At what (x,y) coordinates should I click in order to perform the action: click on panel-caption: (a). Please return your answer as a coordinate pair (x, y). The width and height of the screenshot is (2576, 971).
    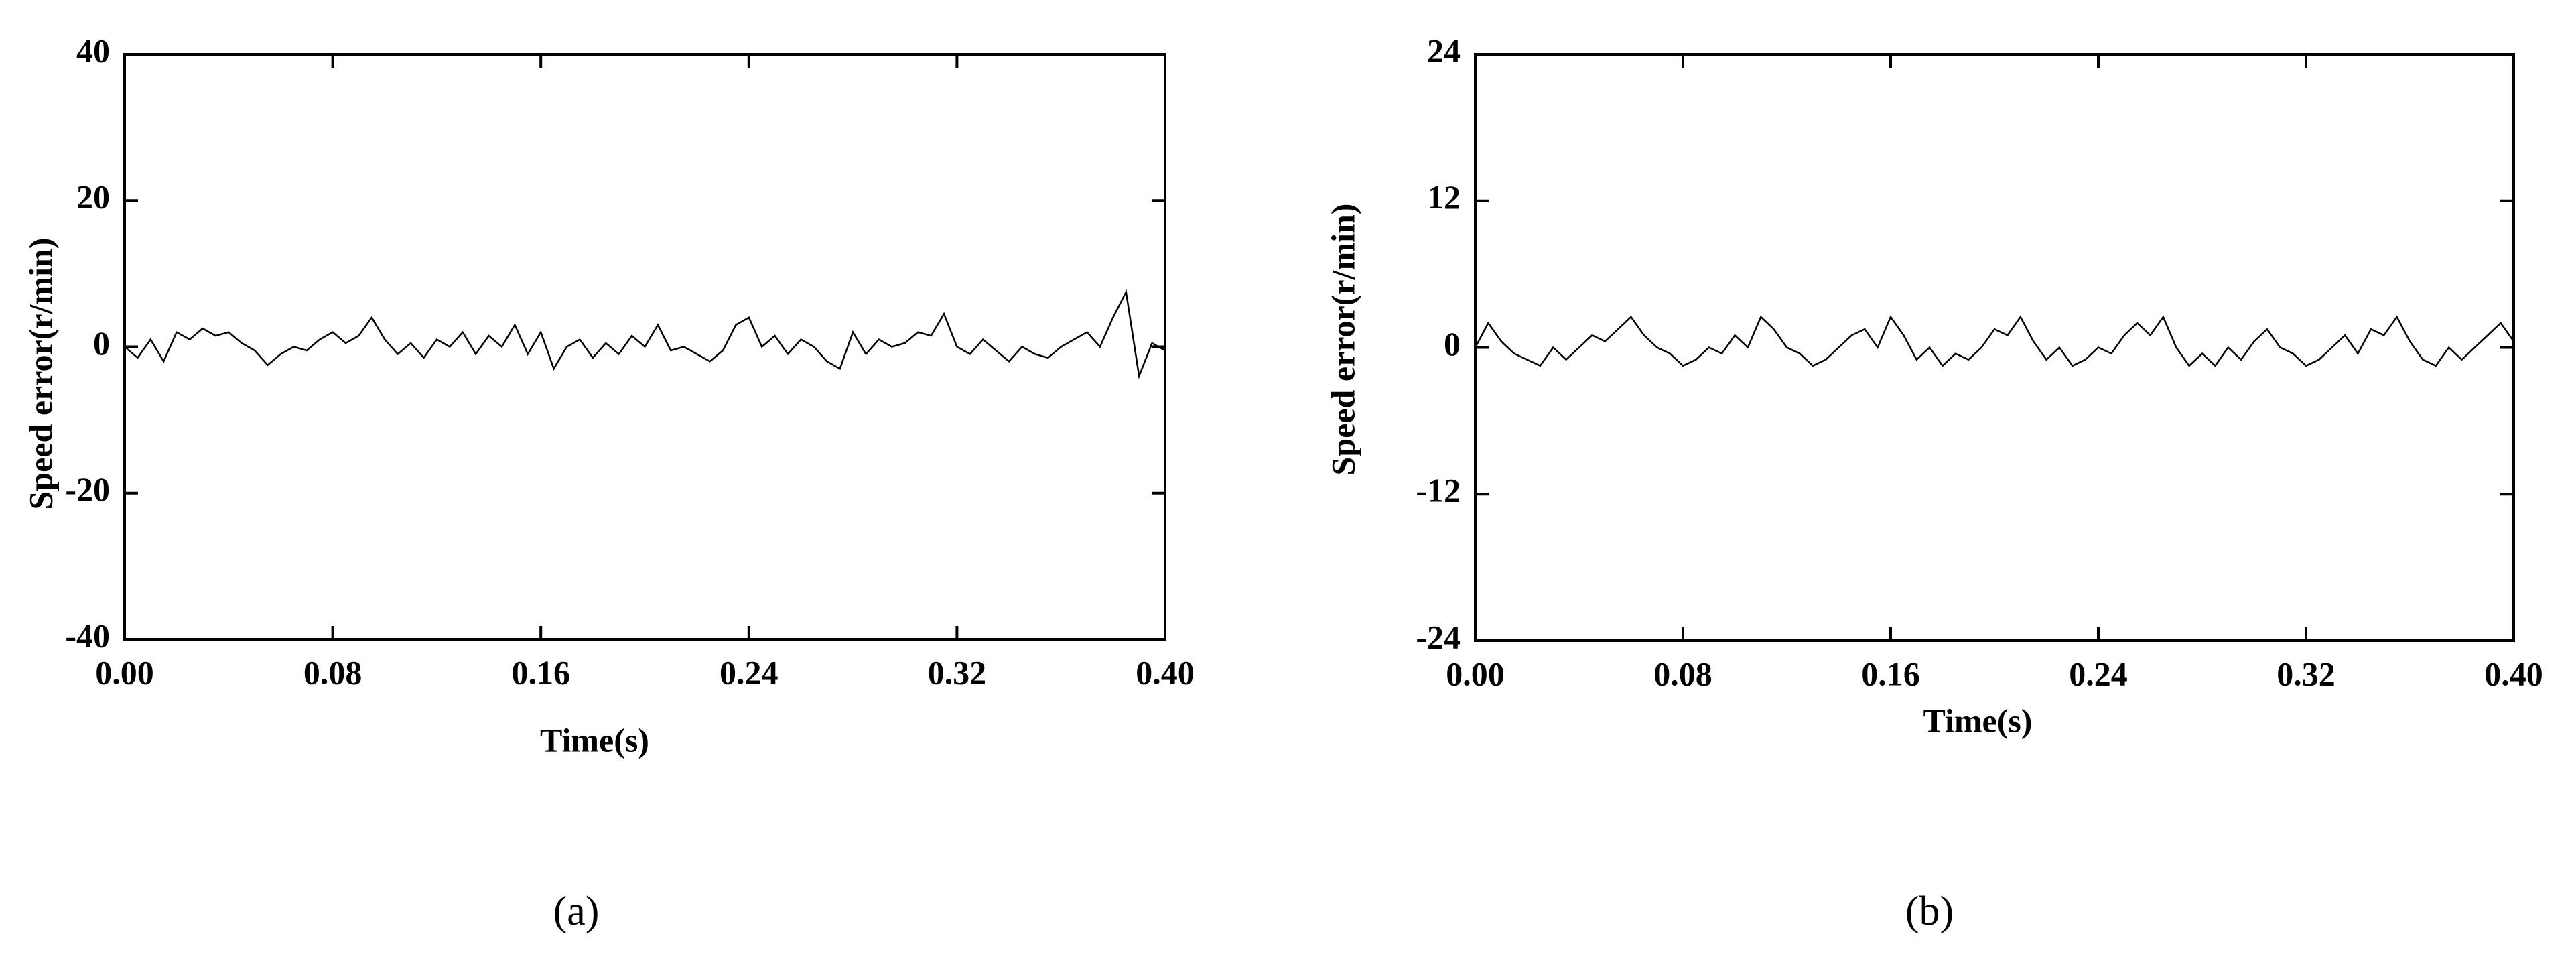
    Looking at the image, I should click on (576, 911).